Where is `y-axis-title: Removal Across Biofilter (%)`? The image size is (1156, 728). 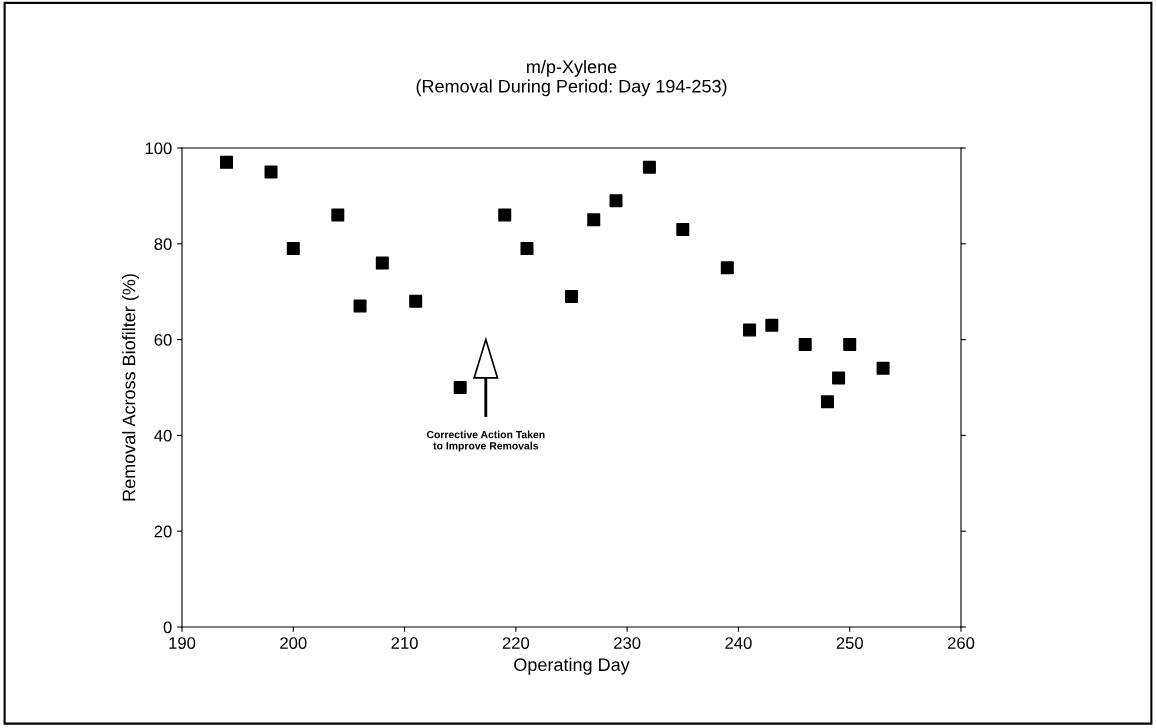 y-axis-title: Removal Across Biofilter (%) is located at coordinates (130, 387).